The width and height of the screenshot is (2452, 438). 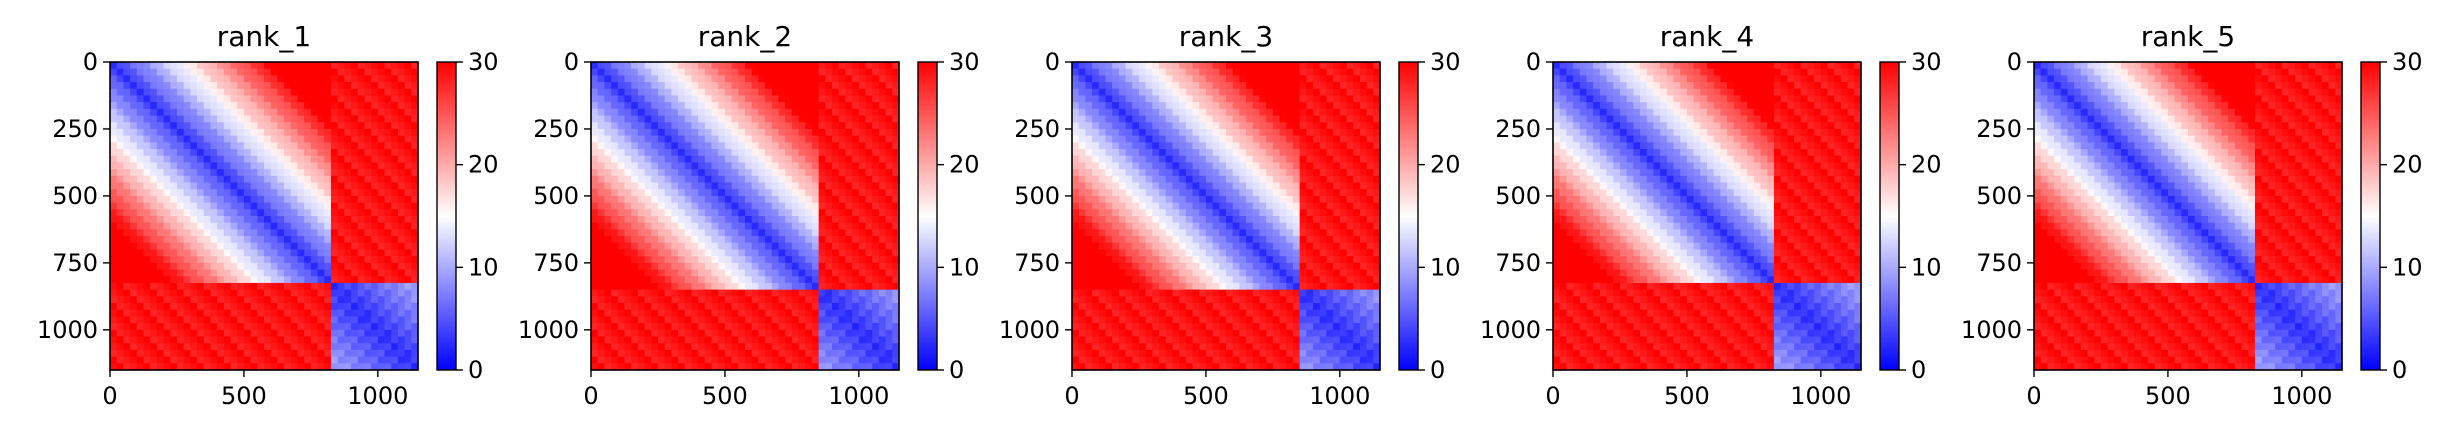 What do you see at coordinates (964, 267) in the screenshot?
I see `colorbar-tick-label: 10` at bounding box center [964, 267].